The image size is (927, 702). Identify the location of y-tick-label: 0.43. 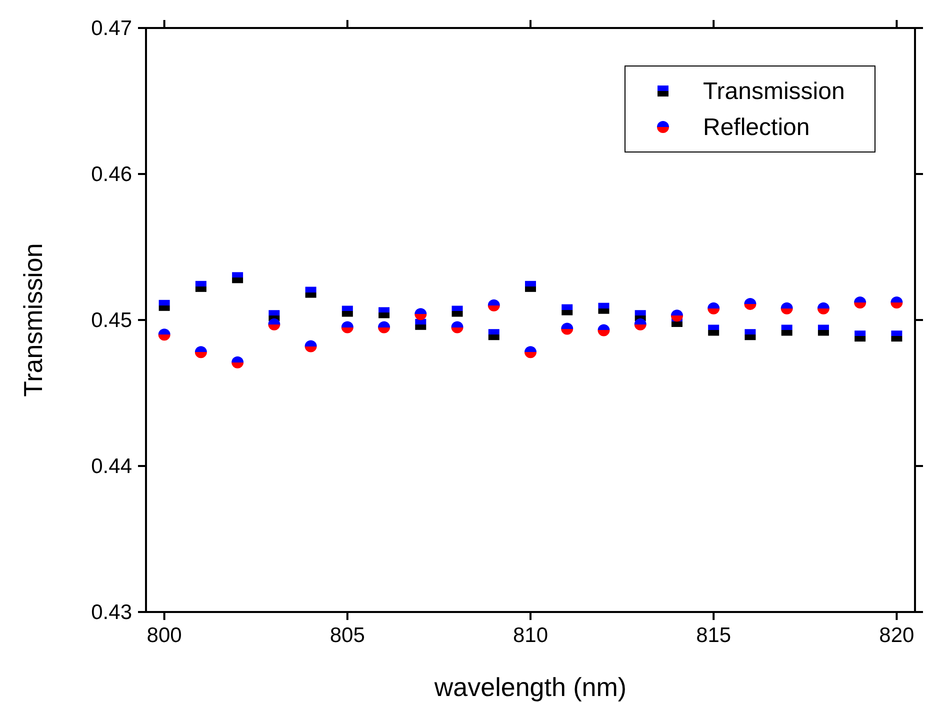
(111, 612).